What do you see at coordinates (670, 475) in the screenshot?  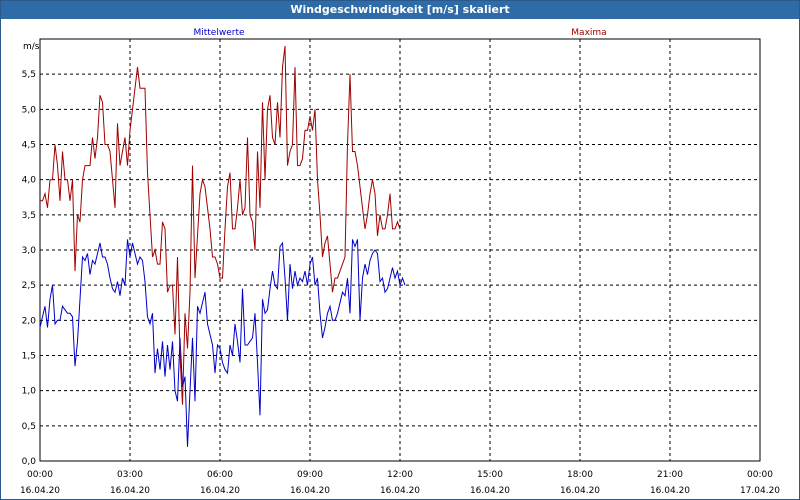 I see `x-tick-time-label: 21:00` at bounding box center [670, 475].